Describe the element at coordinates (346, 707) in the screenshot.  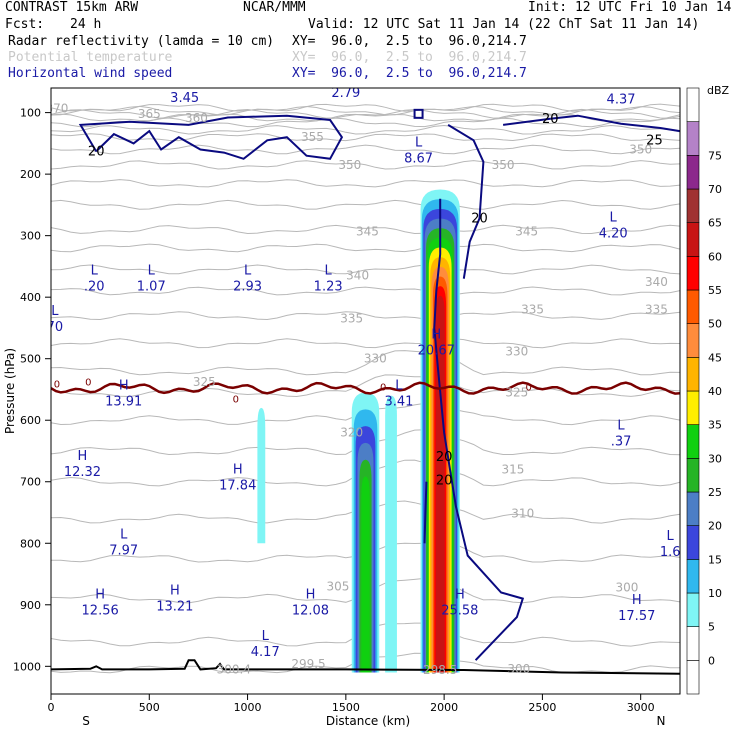
I see `x-tick-label: 1500` at that location.